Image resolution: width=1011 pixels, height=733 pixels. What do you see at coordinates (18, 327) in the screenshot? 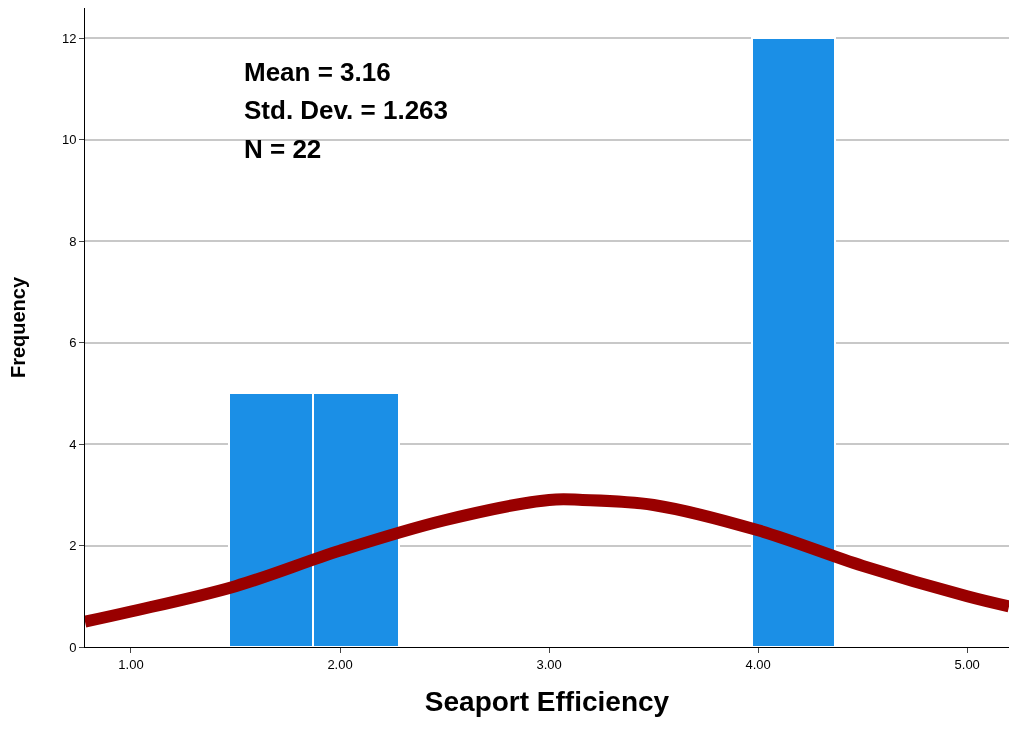
I see `y-axis-title: Frequency` at bounding box center [18, 327].